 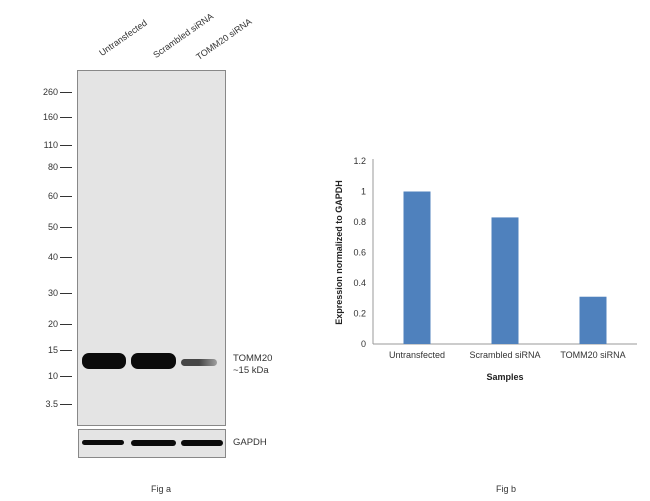 What do you see at coordinates (359, 253) in the screenshot?
I see `y-tick-label: 0.6` at bounding box center [359, 253].